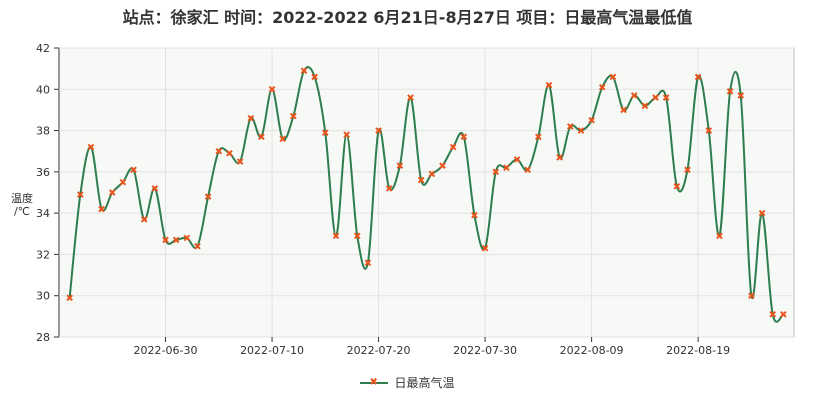  I want to click on legend: ✖ 日最高气温, so click(407, 382).